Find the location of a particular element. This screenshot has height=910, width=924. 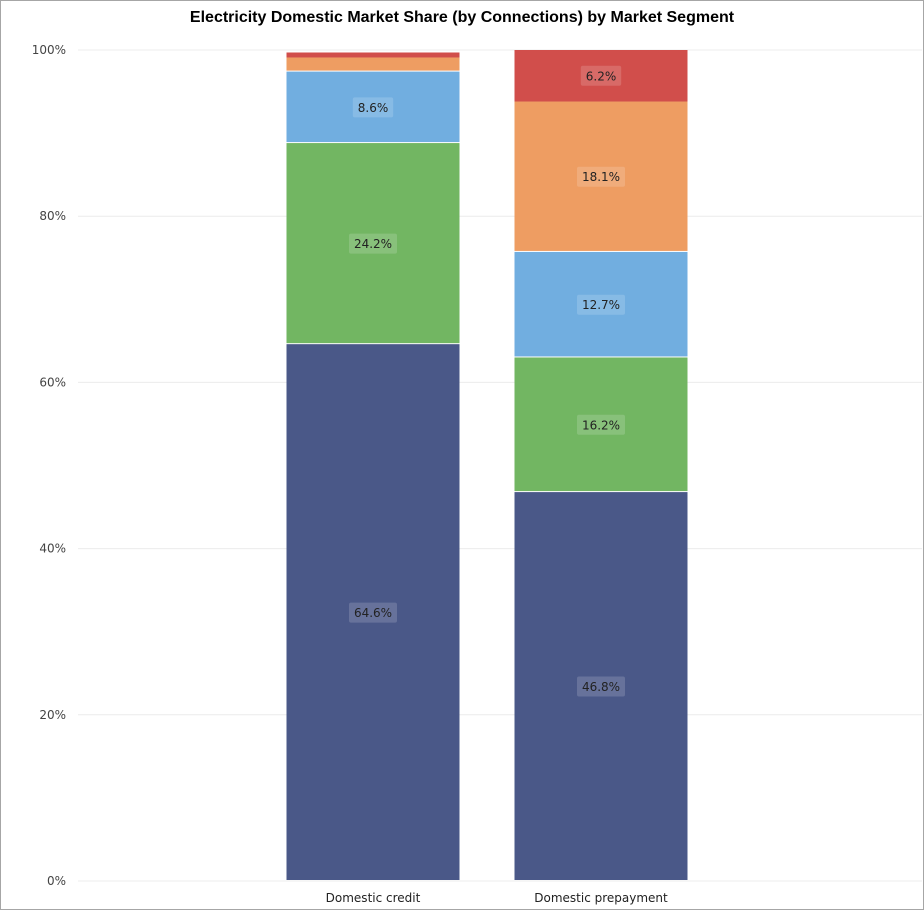

data-label: 16.2% is located at coordinates (601, 425).